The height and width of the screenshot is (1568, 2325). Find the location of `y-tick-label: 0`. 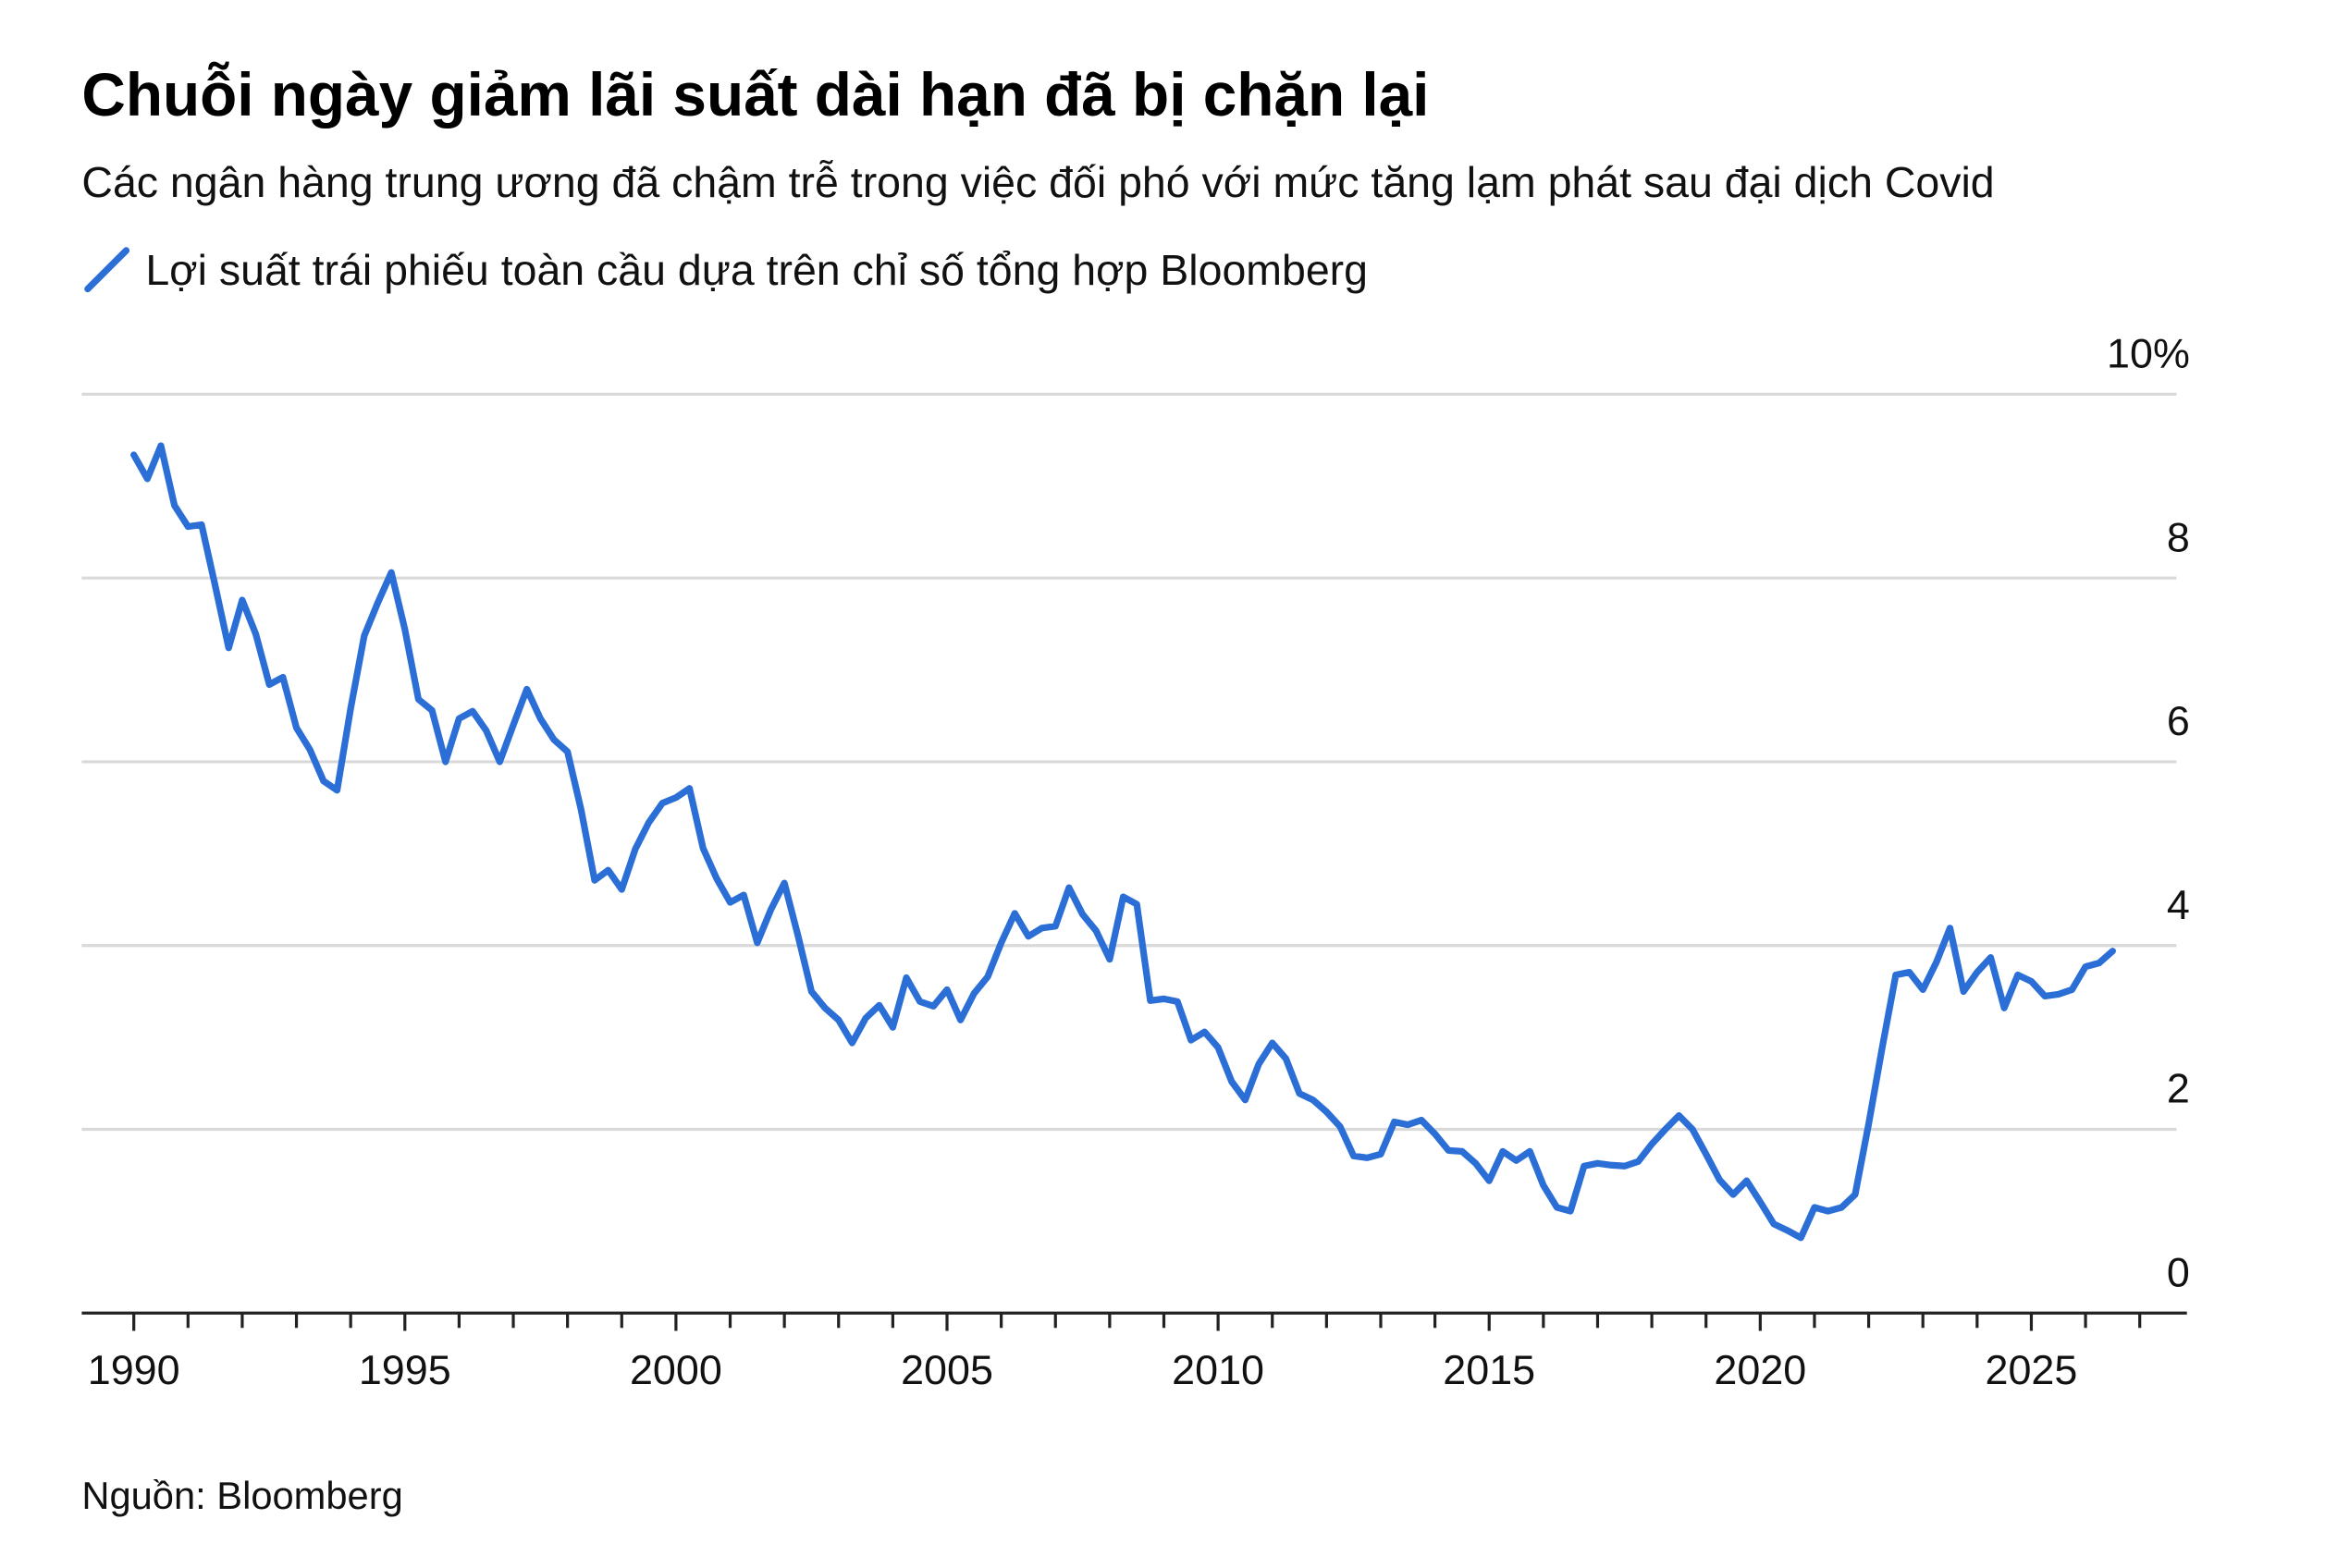

y-tick-label: 0 is located at coordinates (2178, 1271).